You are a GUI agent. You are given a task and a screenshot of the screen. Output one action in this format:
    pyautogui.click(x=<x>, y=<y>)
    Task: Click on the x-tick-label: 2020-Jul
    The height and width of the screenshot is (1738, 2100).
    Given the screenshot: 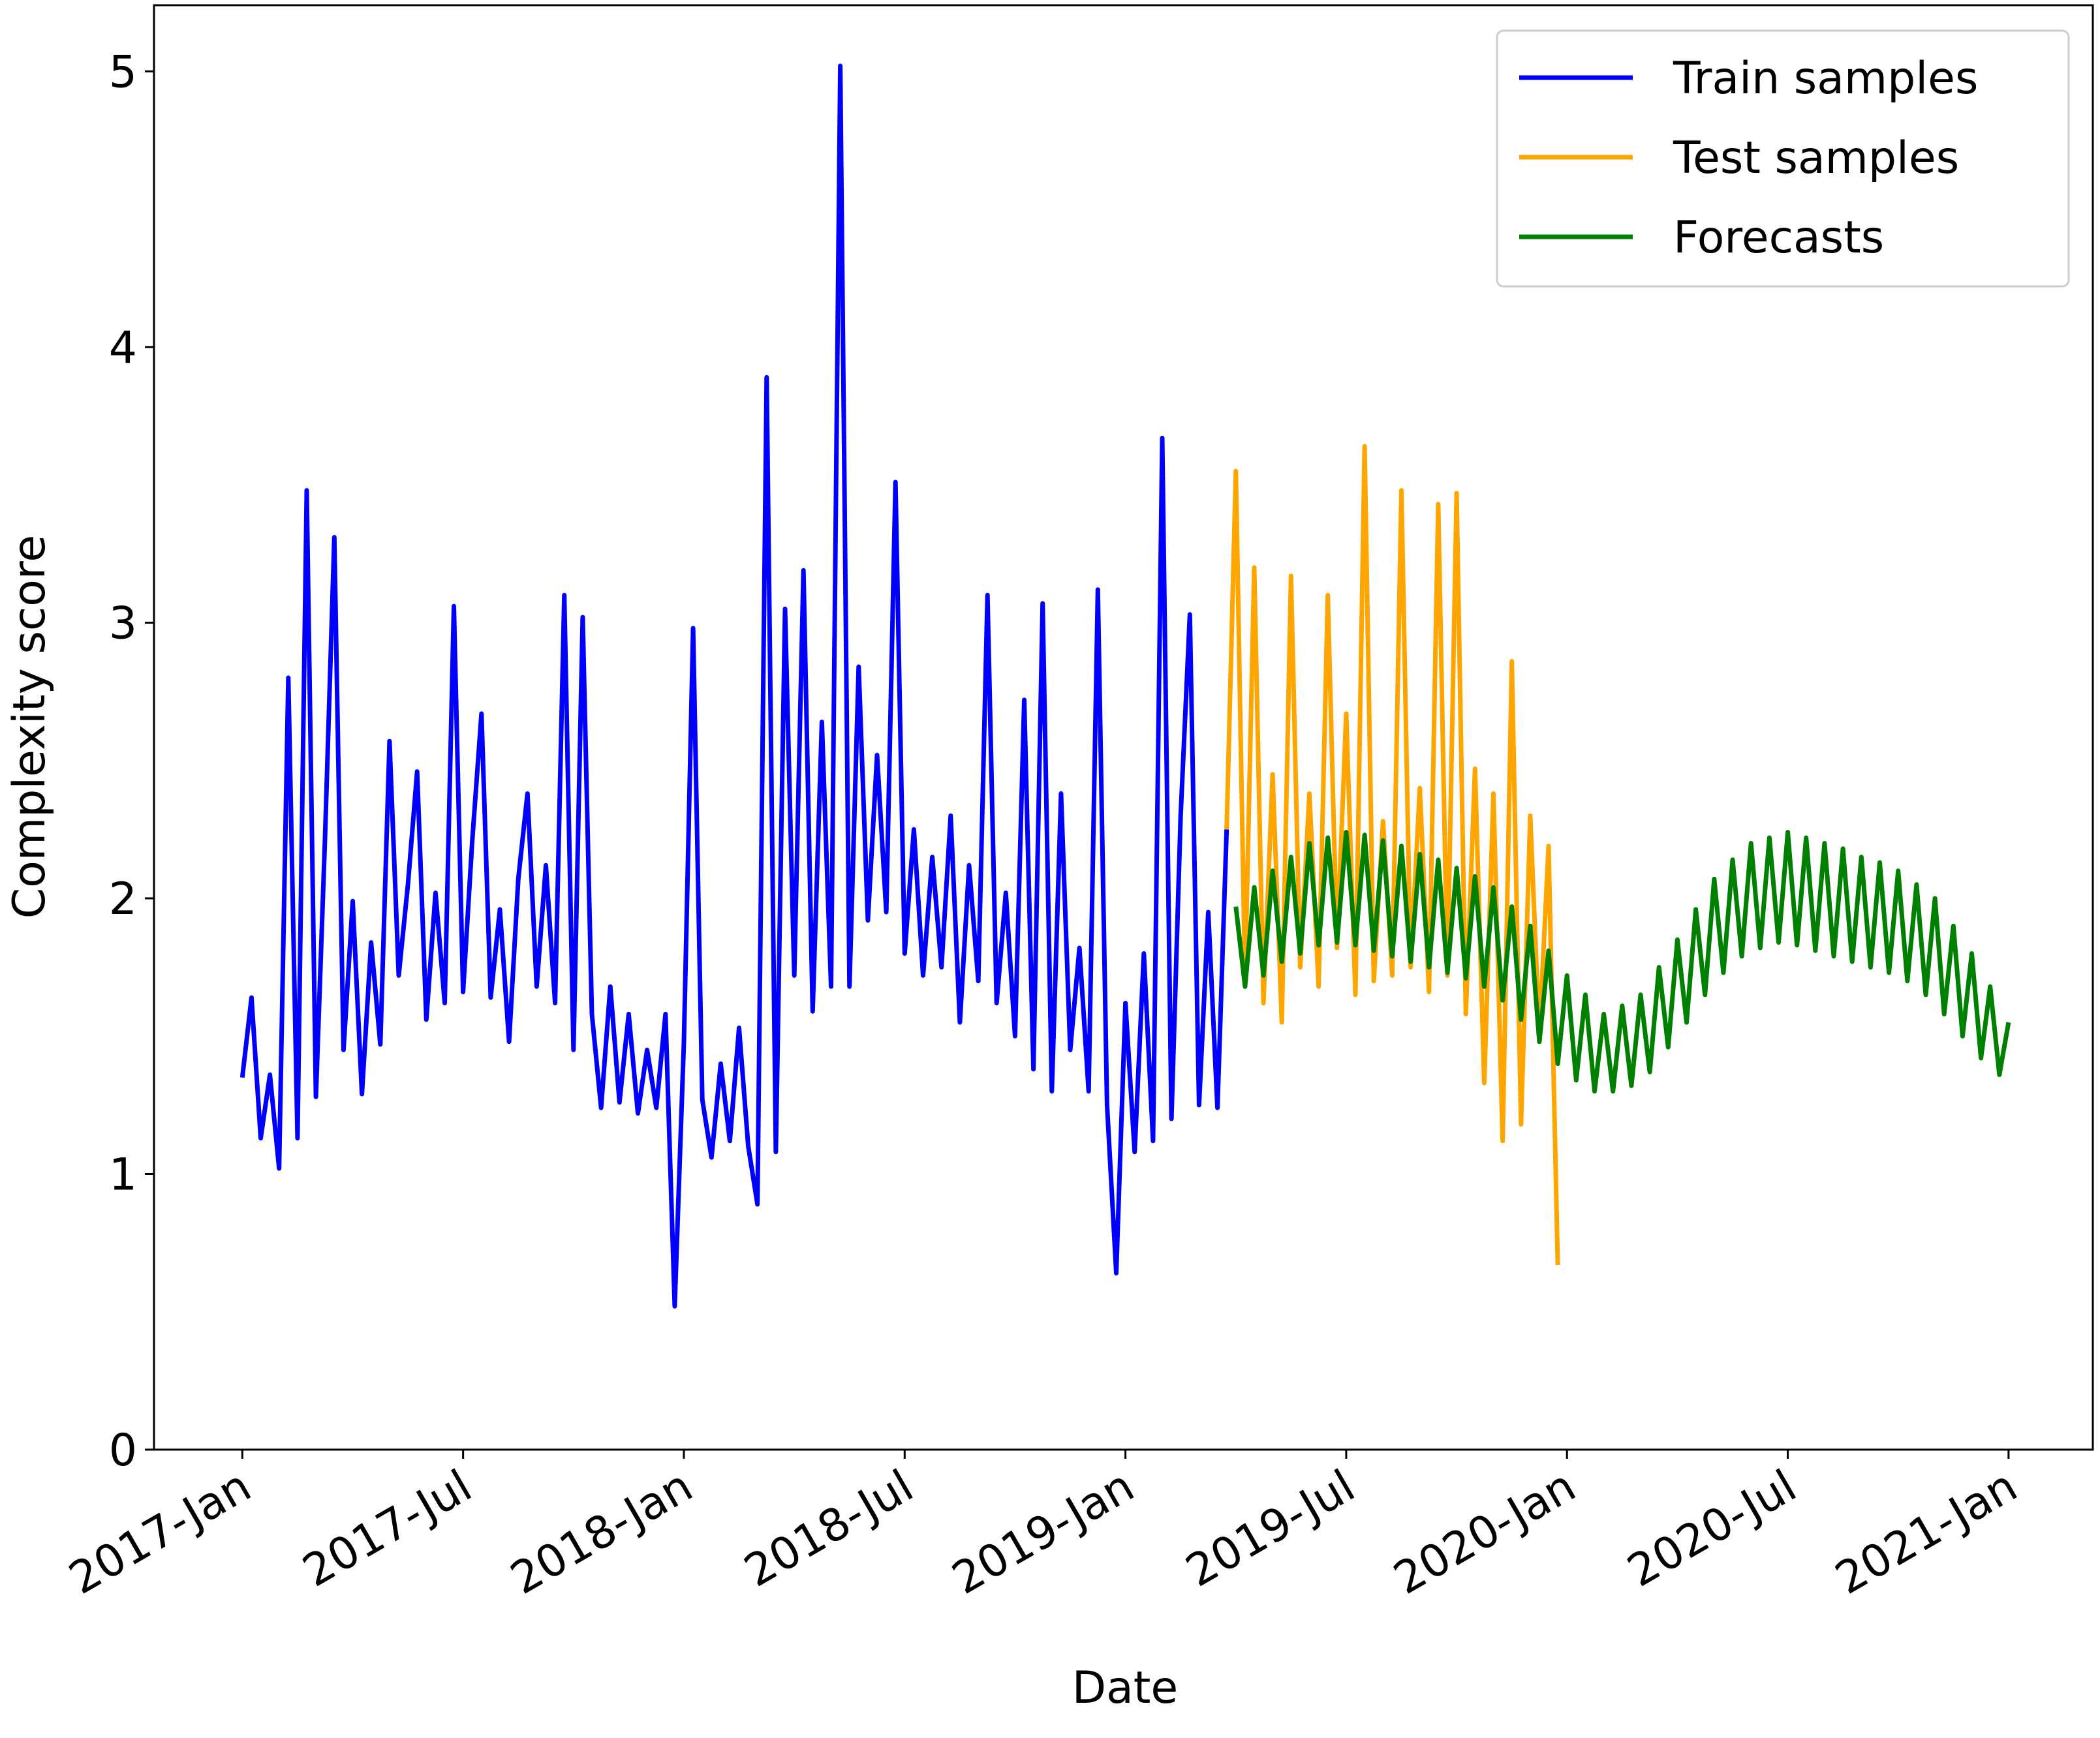 What is the action you would take?
    pyautogui.click(x=1712, y=1528)
    